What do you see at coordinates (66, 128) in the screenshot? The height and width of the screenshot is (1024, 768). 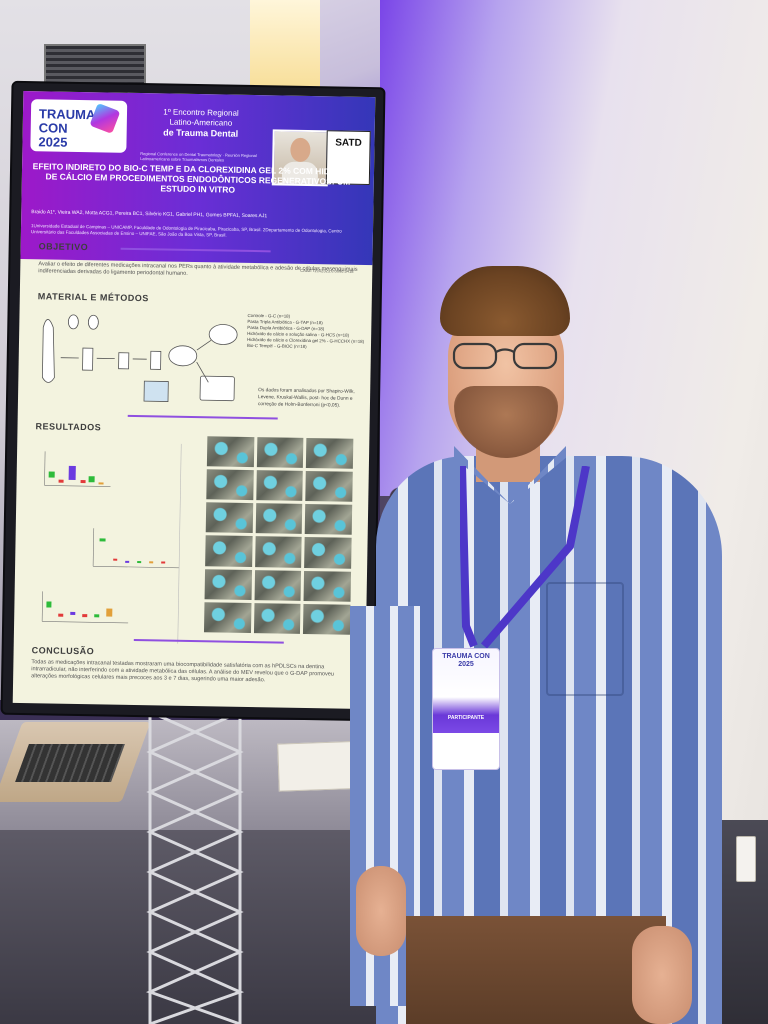 I see `logo-text: TRAUMA CON 2025` at bounding box center [66, 128].